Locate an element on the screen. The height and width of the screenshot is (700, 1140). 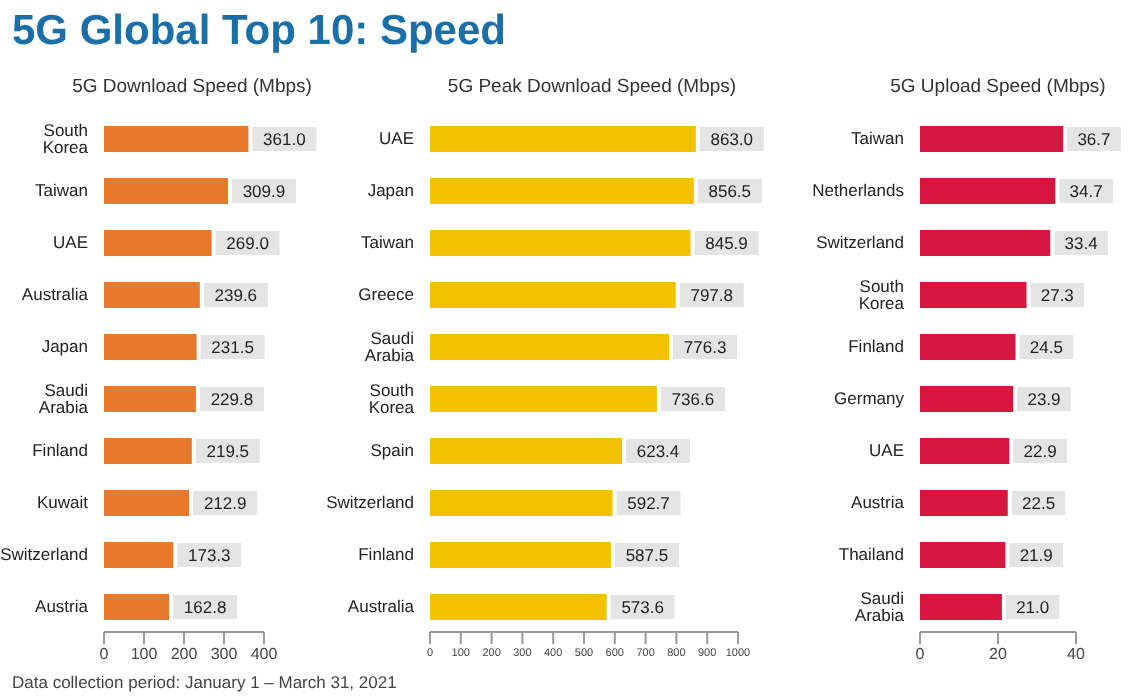
data-label: 239.6 is located at coordinates (236, 295).